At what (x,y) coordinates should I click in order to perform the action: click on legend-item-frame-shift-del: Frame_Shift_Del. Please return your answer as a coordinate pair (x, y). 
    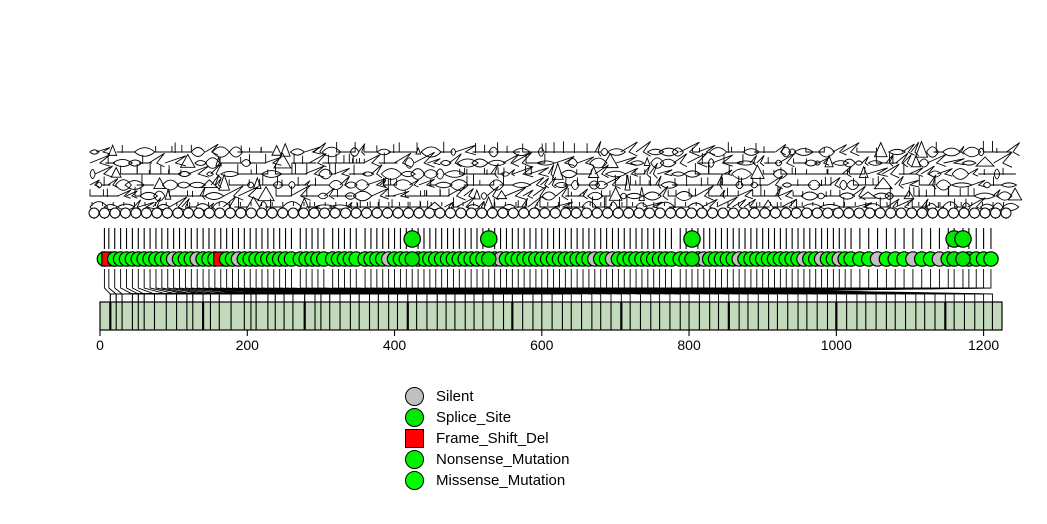
    Looking at the image, I should click on (487, 438).